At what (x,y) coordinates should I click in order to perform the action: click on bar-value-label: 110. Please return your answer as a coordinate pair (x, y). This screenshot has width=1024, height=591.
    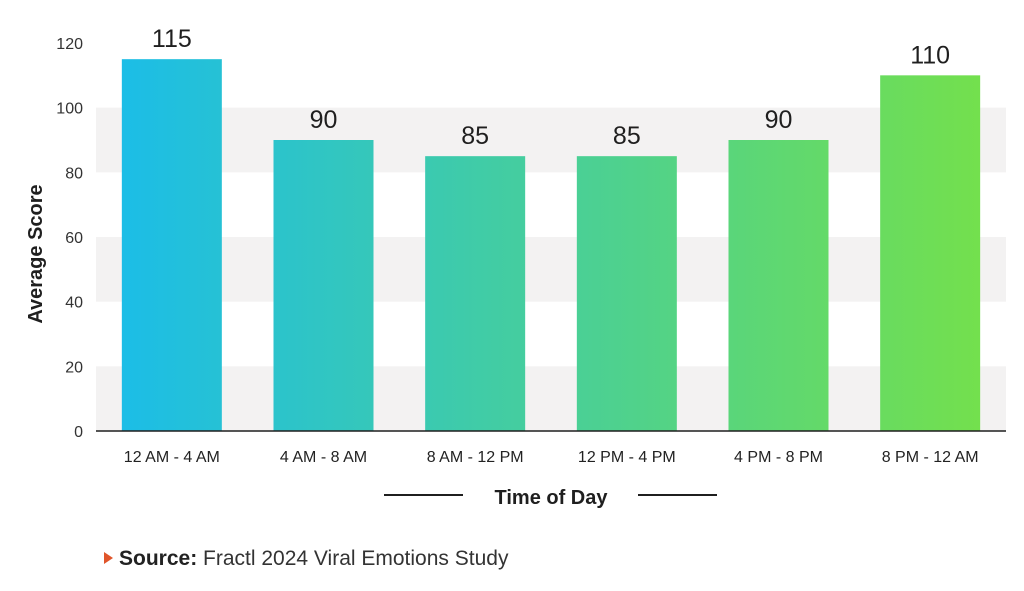
    Looking at the image, I should click on (930, 55).